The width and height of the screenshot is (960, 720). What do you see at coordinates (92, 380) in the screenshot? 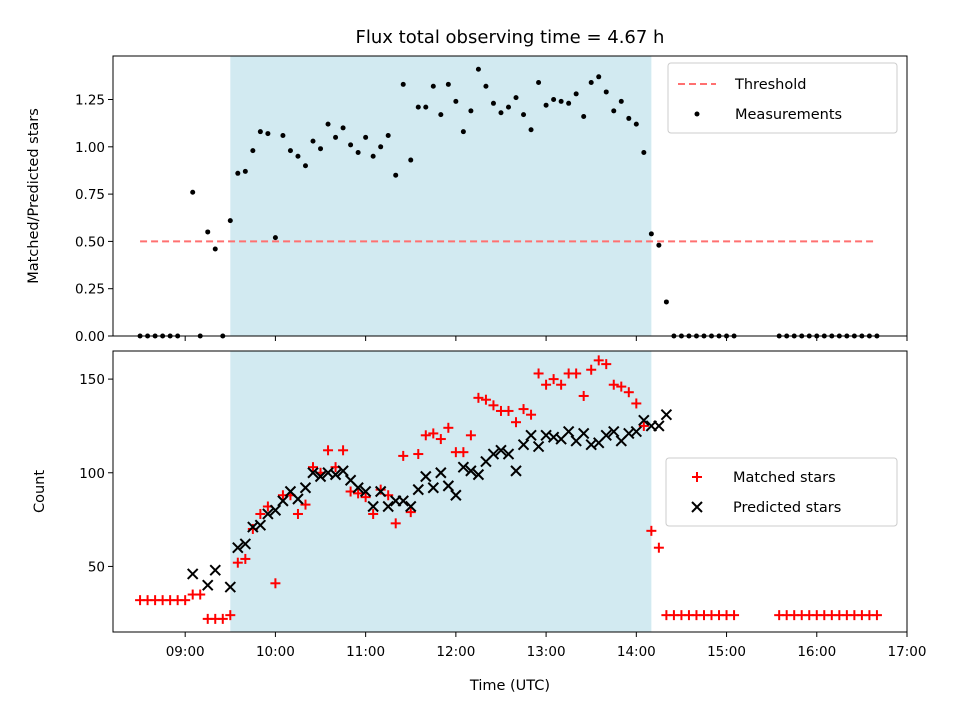
I see `count-y-tick-label: 150` at bounding box center [92, 380].